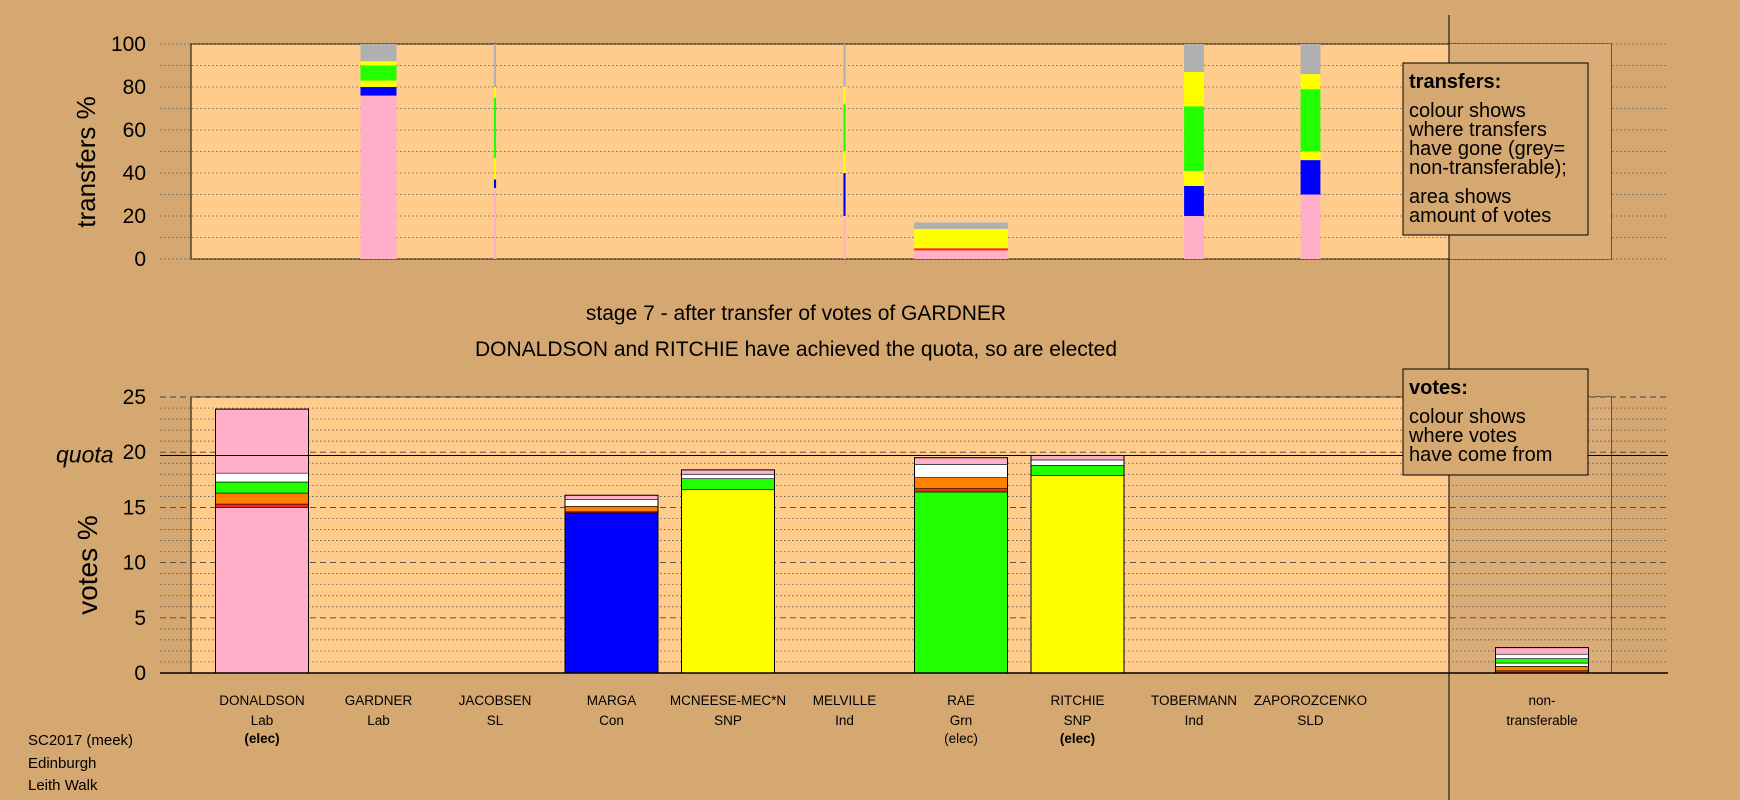 The height and width of the screenshot is (800, 1740). I want to click on candidate-party: Con, so click(611, 720).